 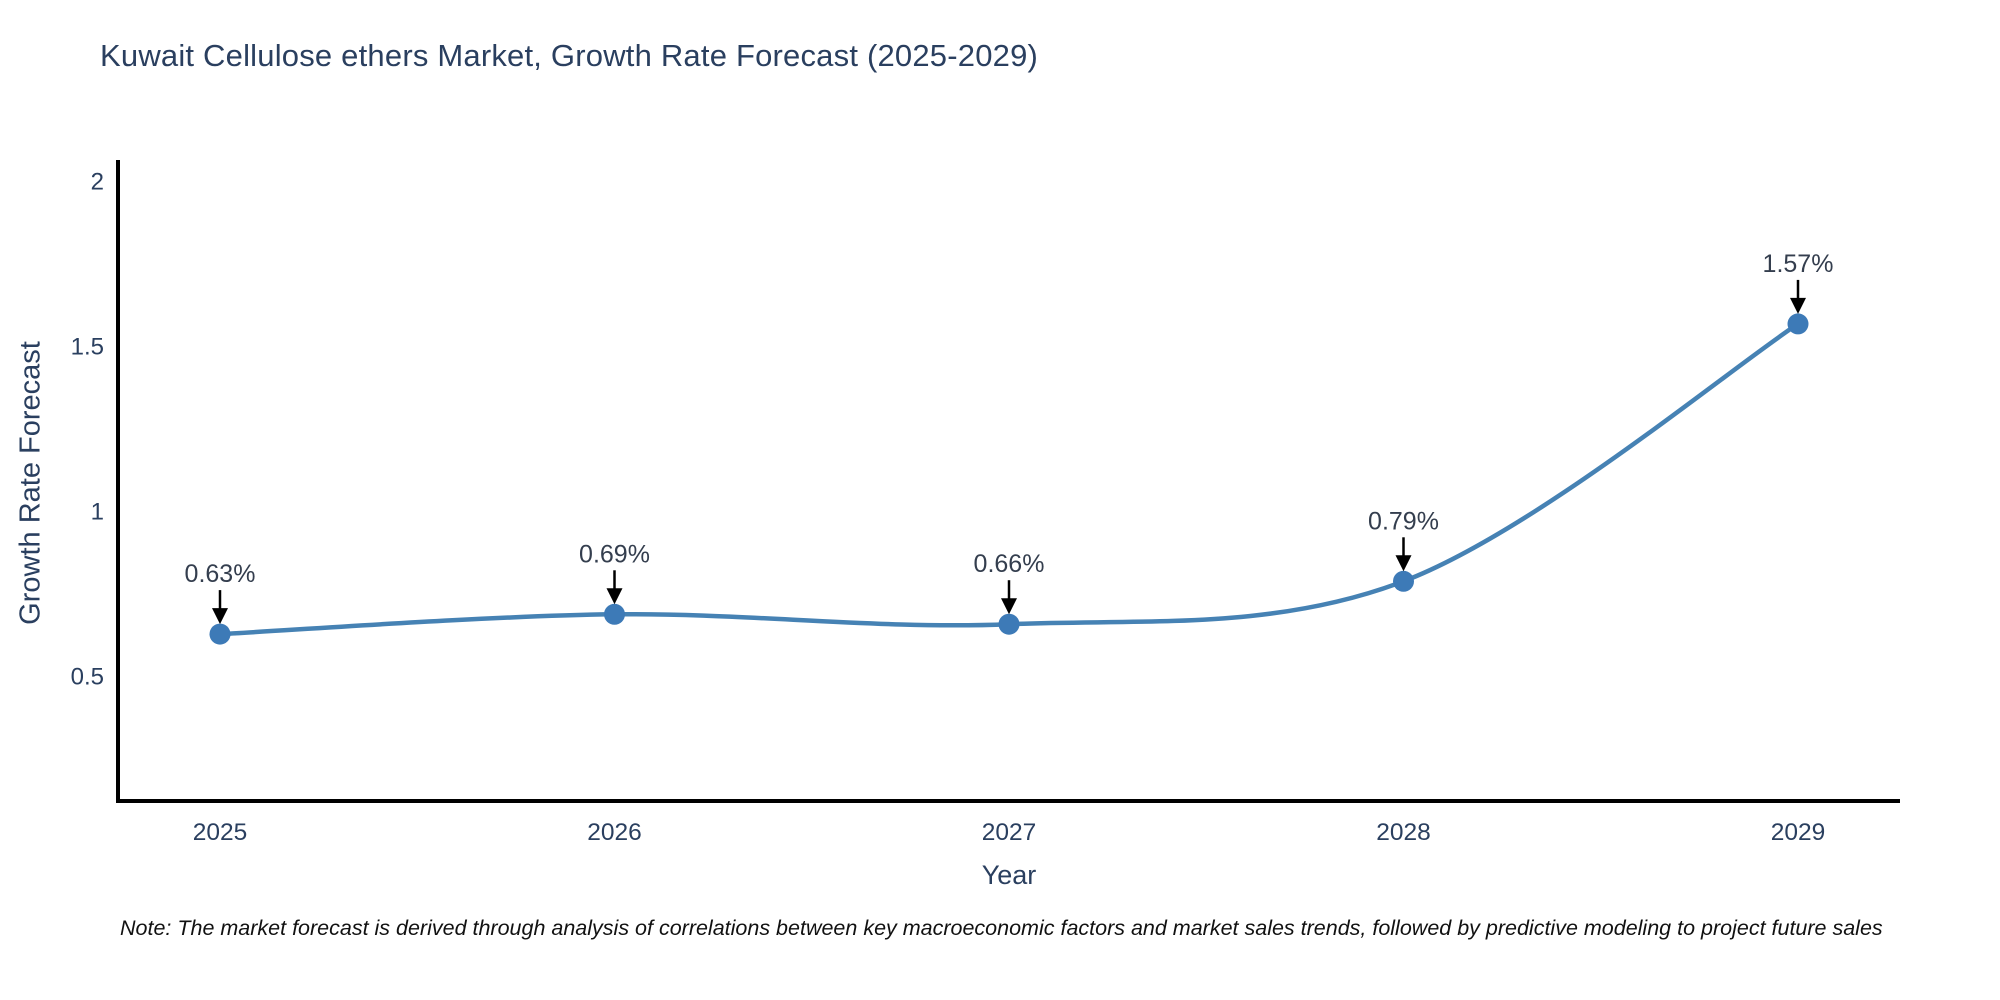 I want to click on x-axis-label: Year, so click(x=1009, y=875).